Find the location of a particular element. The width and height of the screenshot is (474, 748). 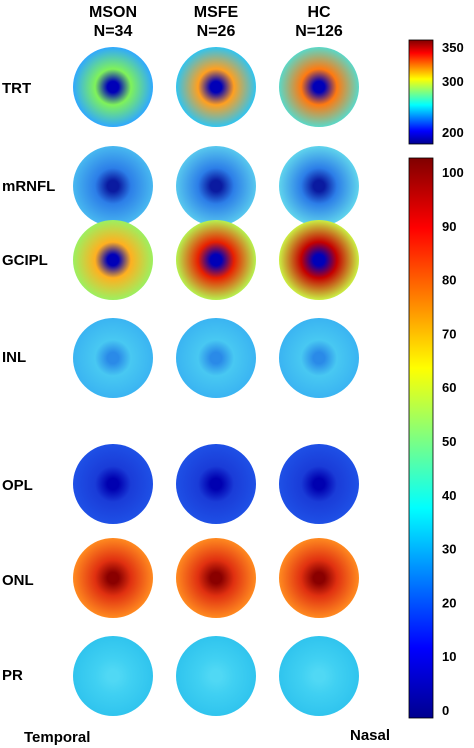

colorbar-bottom-tick: 60 is located at coordinates (449, 387).